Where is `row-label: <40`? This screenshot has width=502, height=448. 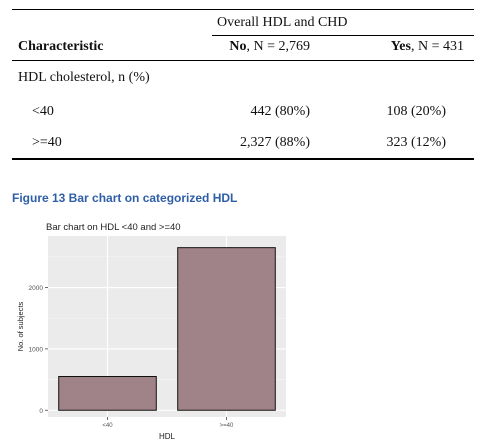
row-label: <40 is located at coordinates (43, 111).